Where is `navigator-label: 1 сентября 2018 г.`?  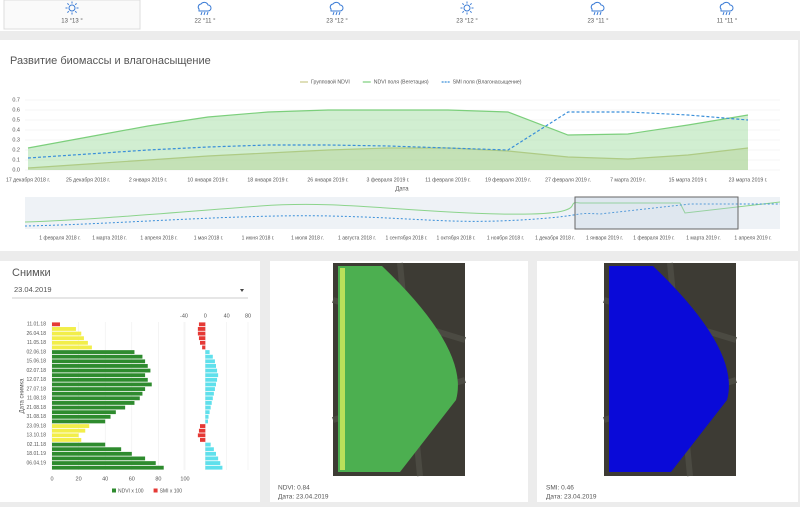
navigator-label: 1 сентября 2018 г. is located at coordinates (406, 238).